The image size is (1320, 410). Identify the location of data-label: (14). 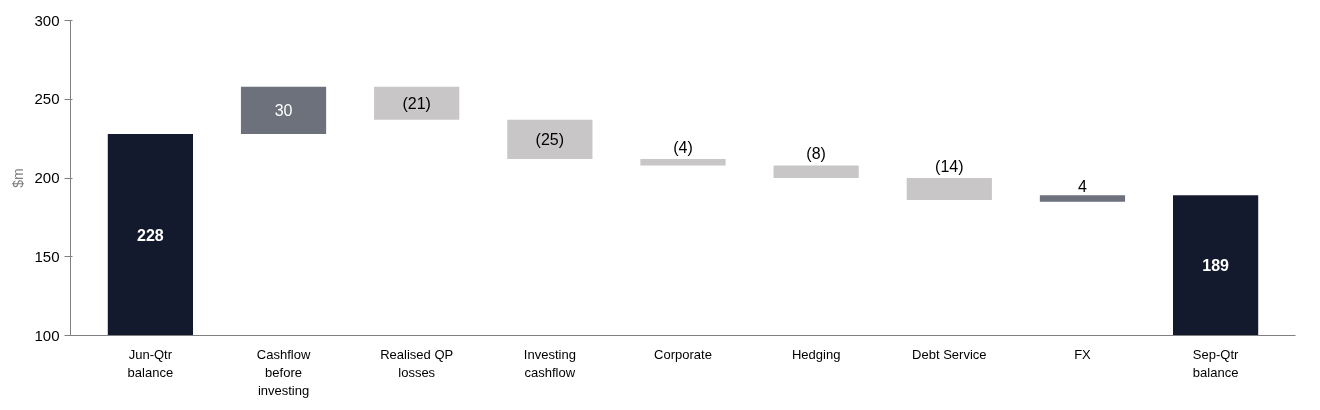
(949, 166).